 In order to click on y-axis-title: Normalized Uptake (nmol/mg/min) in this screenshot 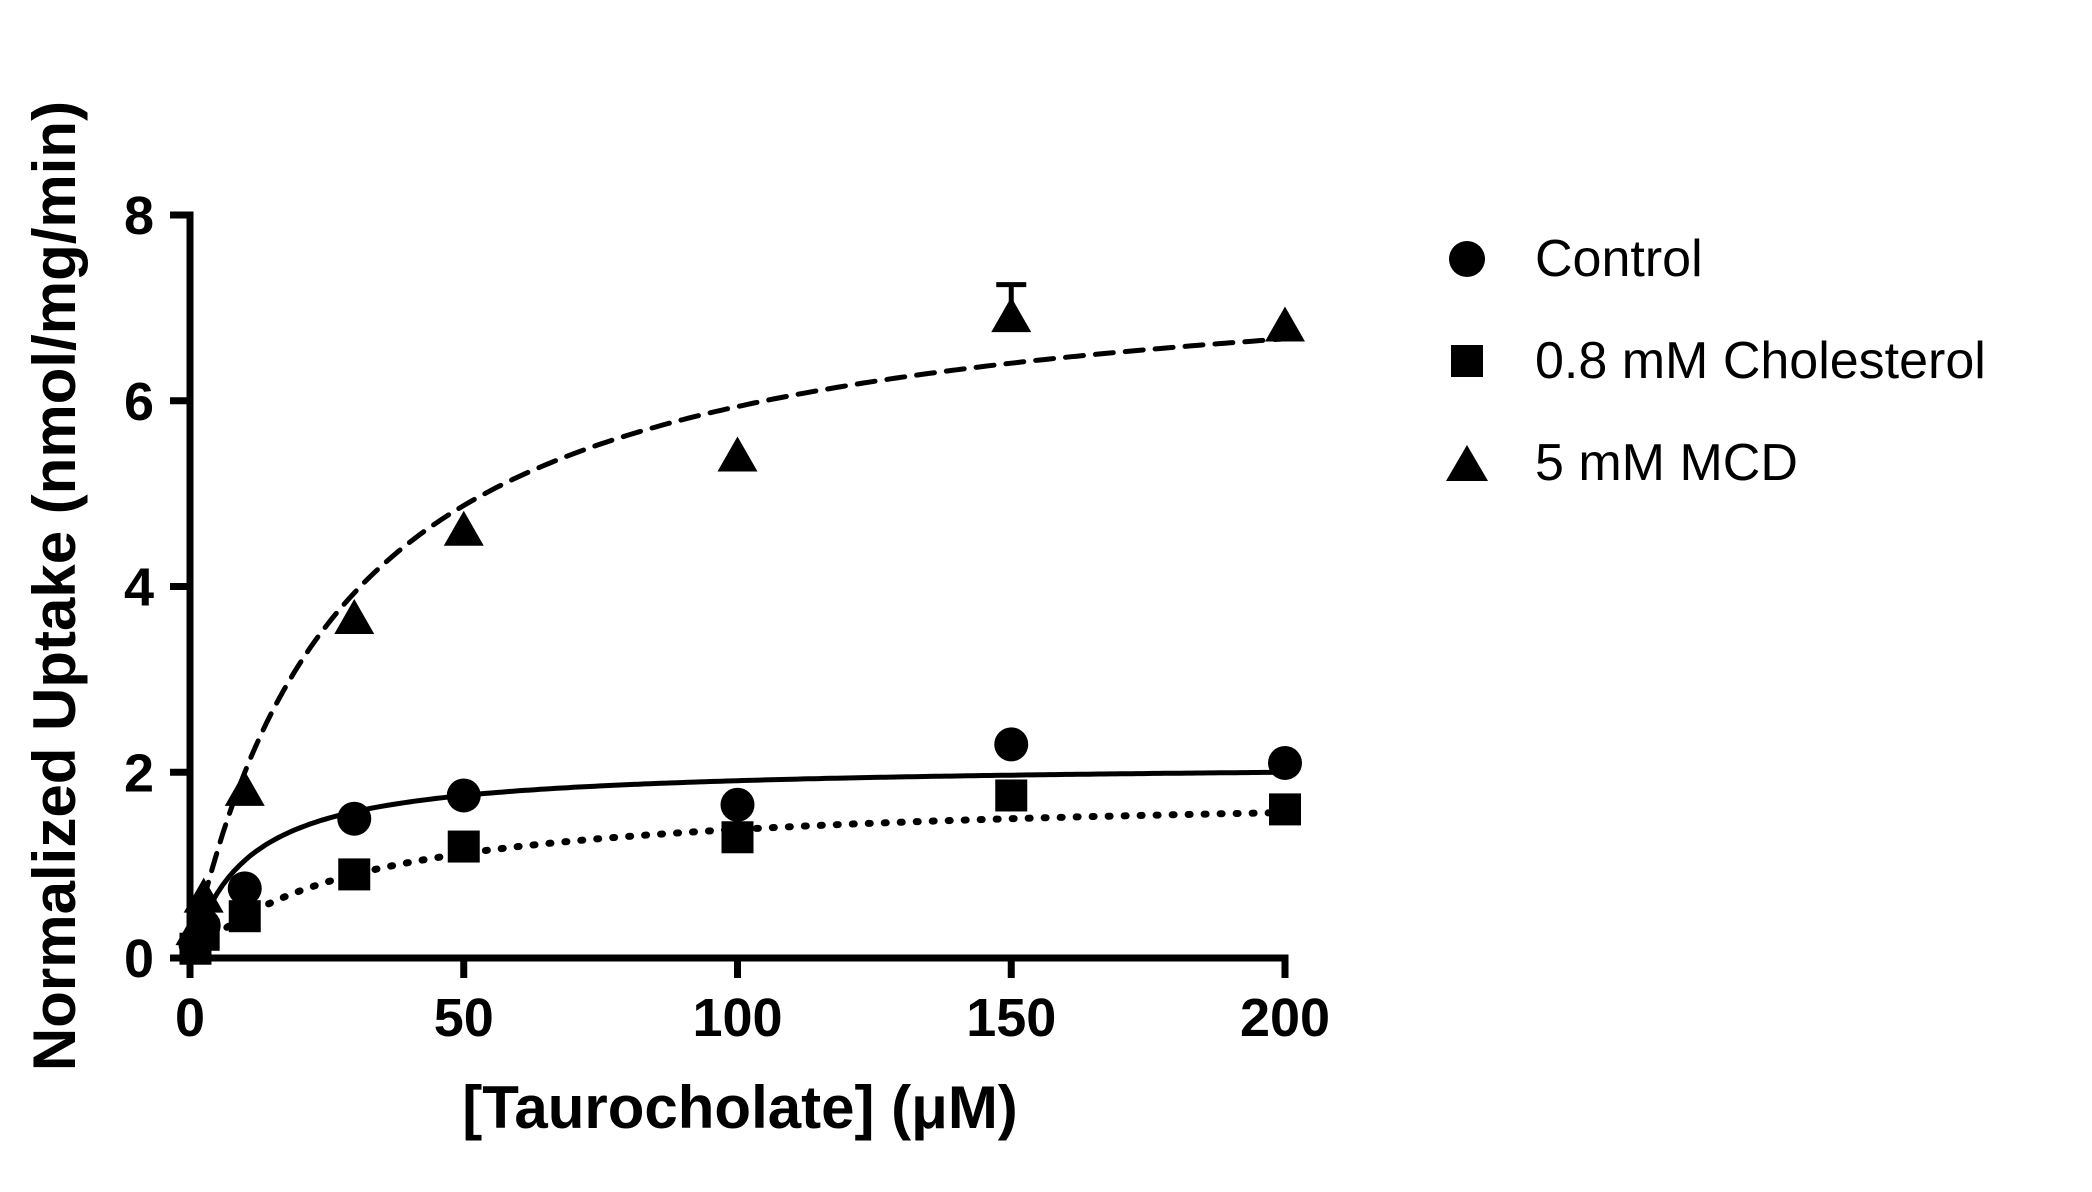, I will do `click(54, 586)`.